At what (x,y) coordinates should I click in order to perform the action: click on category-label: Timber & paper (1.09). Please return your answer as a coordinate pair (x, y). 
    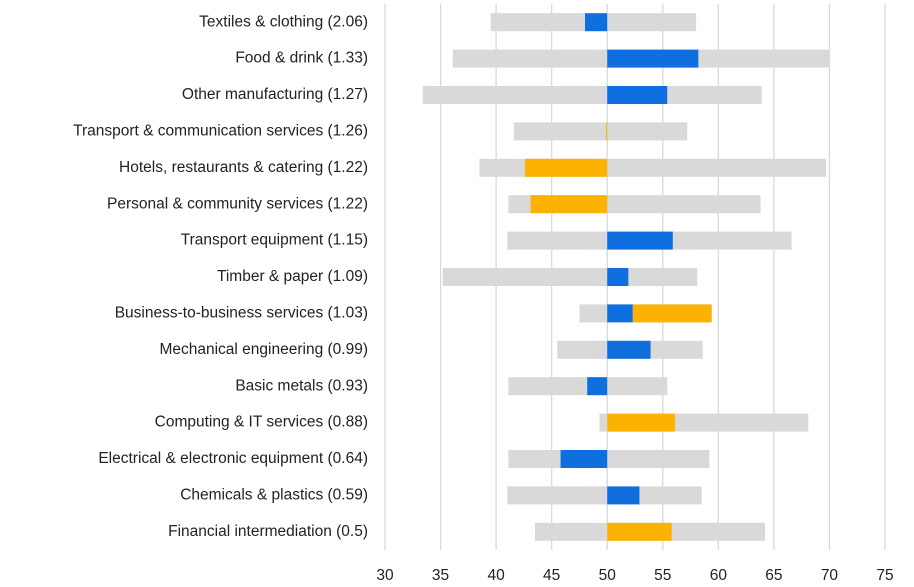
    Looking at the image, I should click on (292, 276).